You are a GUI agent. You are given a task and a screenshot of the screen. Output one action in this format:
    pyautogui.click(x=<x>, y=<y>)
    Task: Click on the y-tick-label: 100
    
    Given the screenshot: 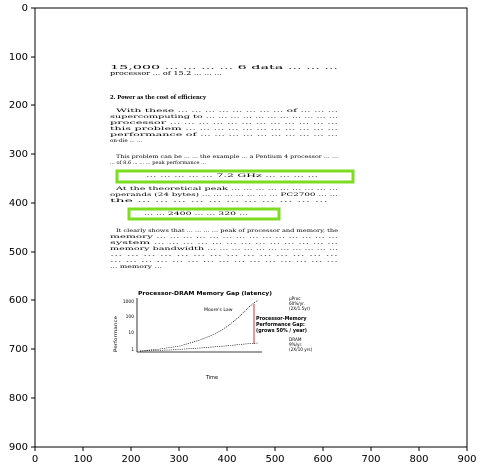 What is the action you would take?
    pyautogui.click(x=18, y=57)
    